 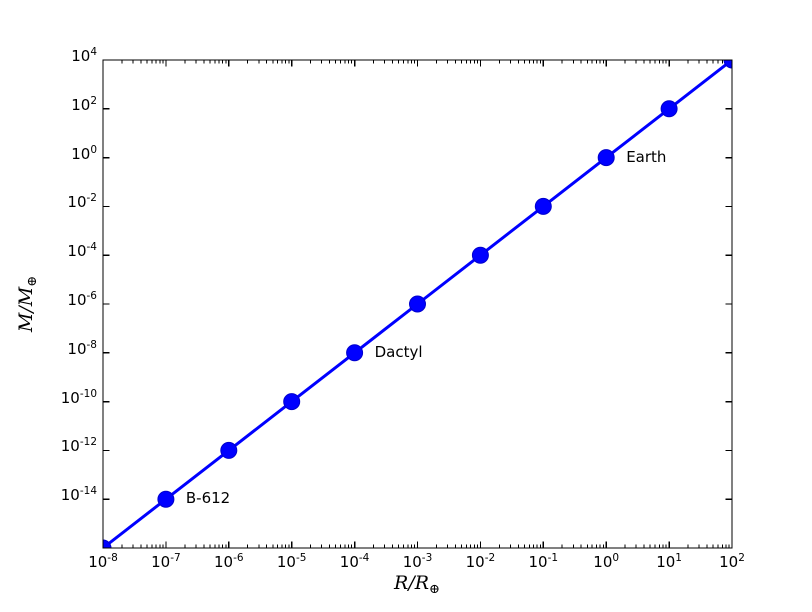 I want to click on y-tick-label: 10⁰, so click(x=84, y=153).